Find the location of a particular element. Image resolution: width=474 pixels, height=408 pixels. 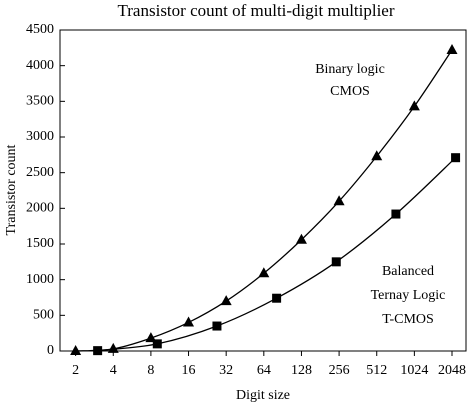

x-tick-label: 512 is located at coordinates (376, 370).